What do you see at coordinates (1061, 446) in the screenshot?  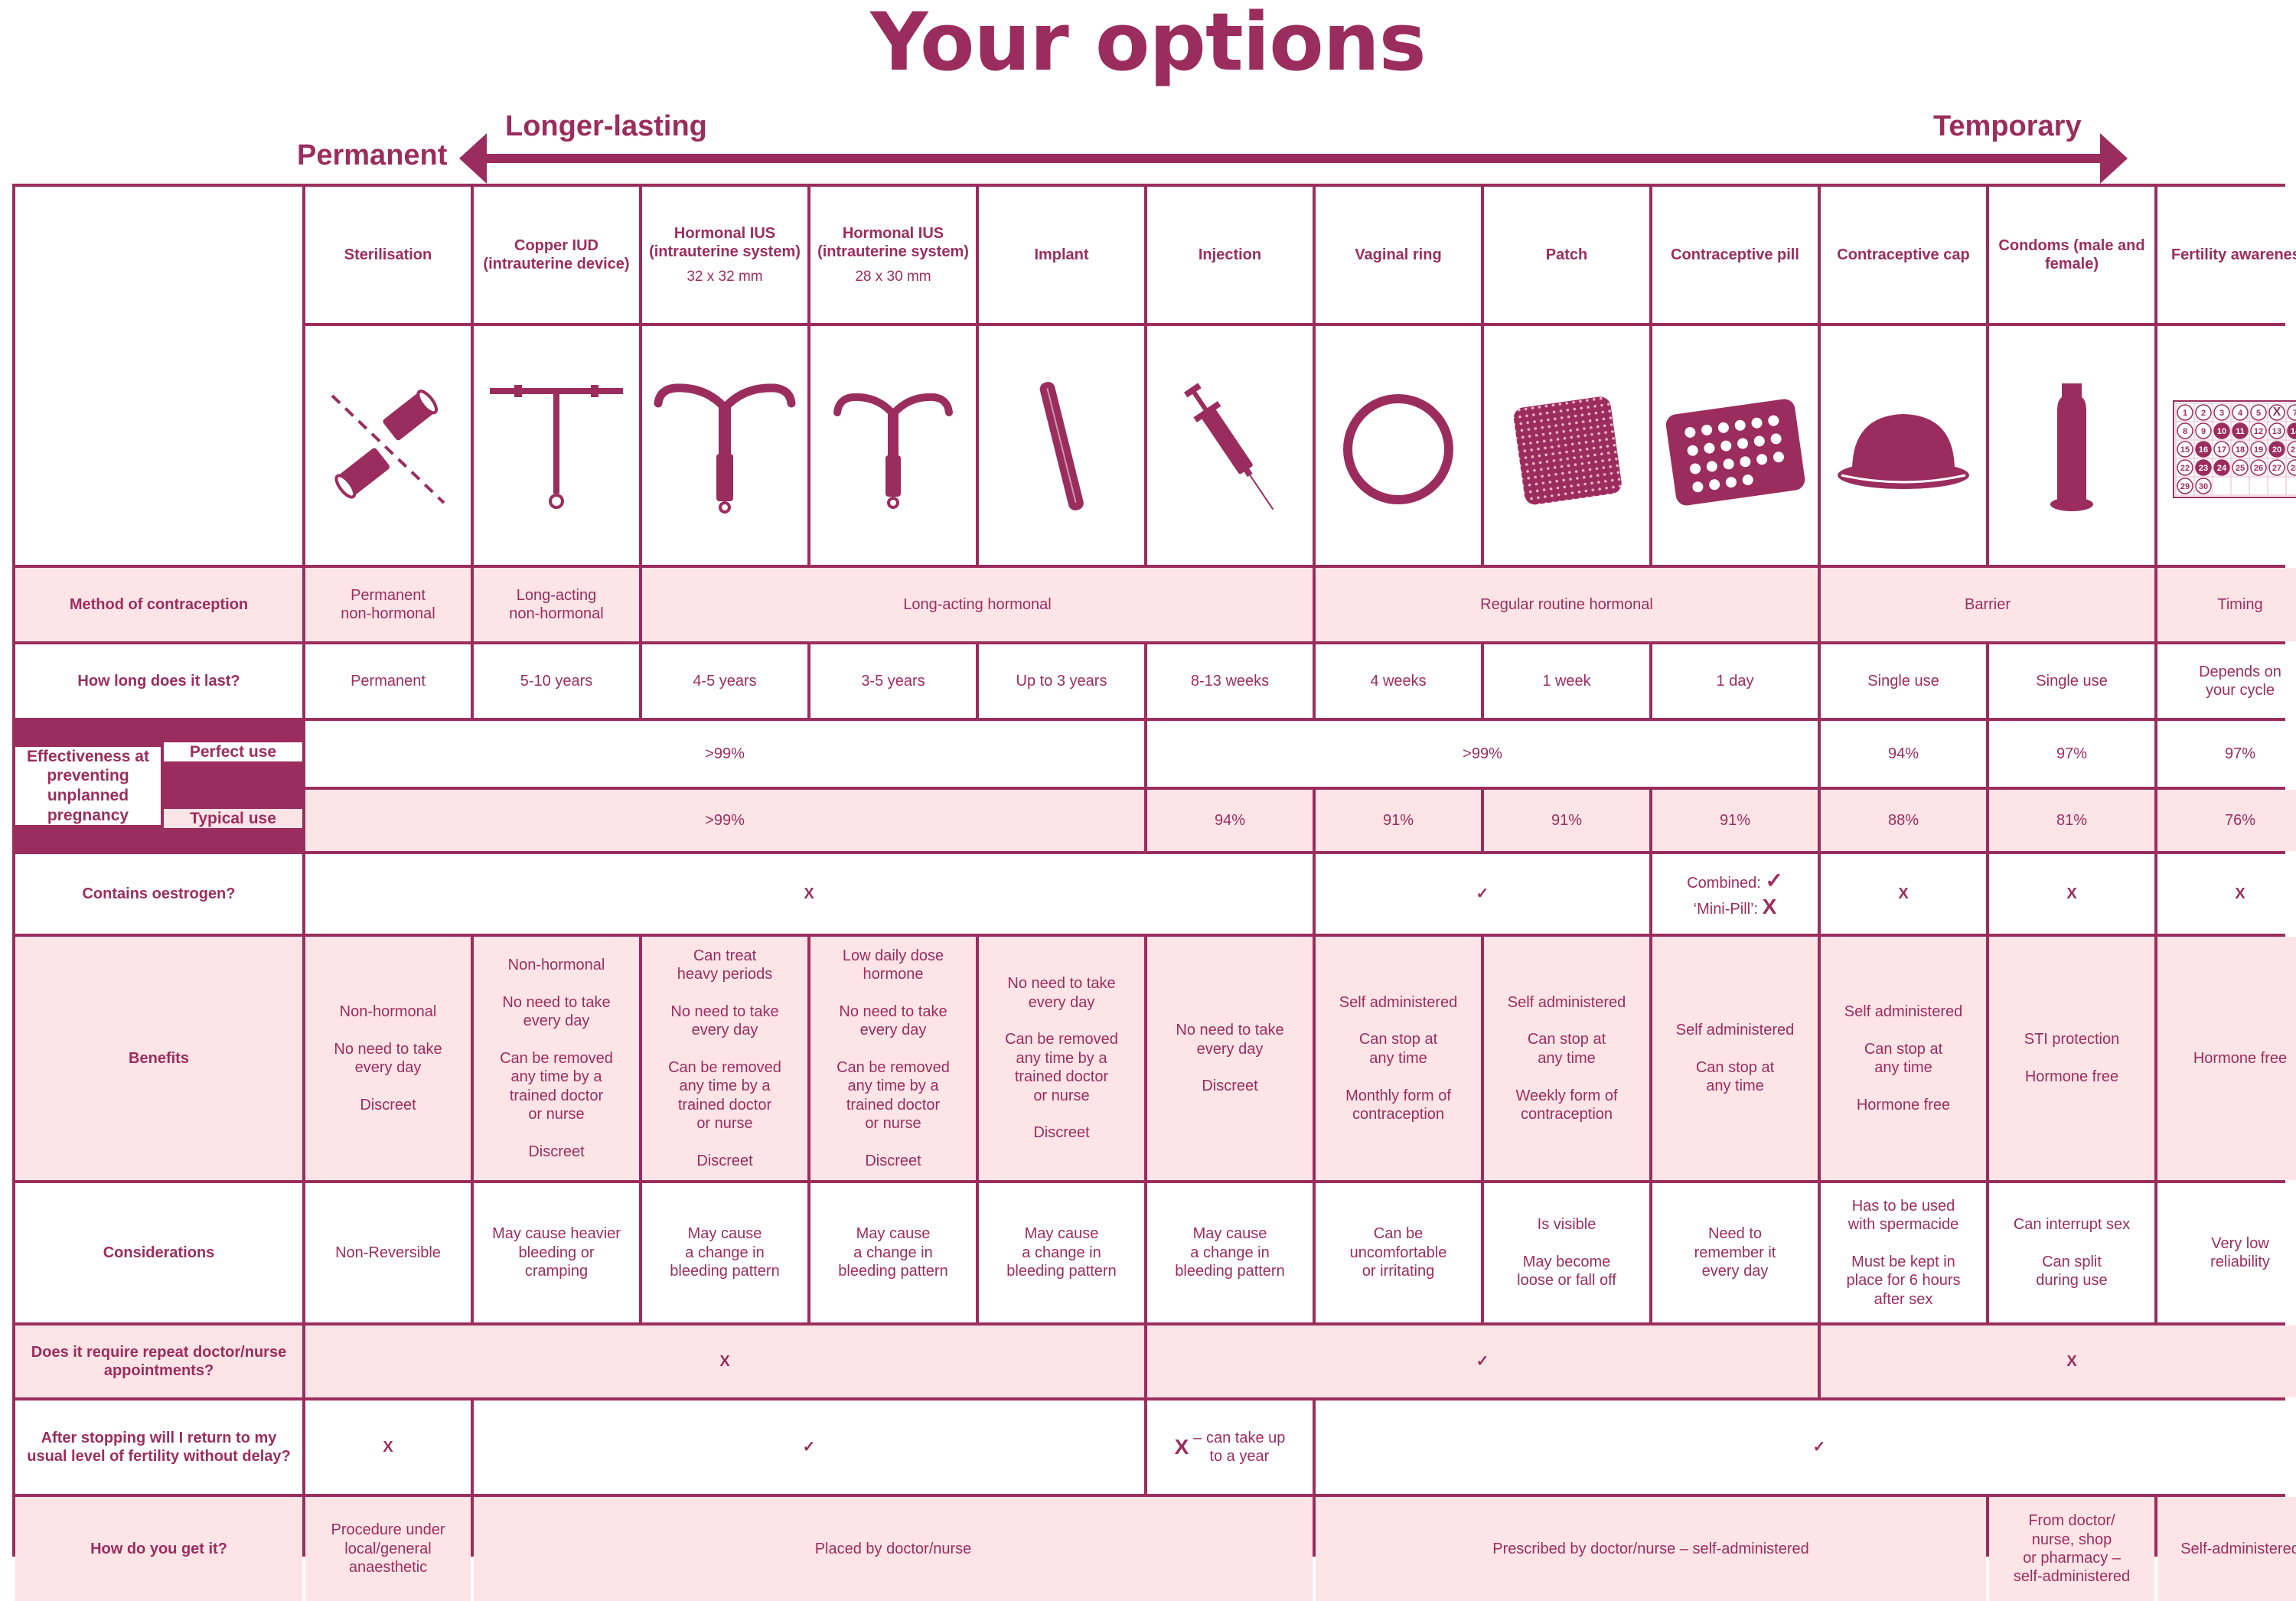 I see `implant-icon` at bounding box center [1061, 446].